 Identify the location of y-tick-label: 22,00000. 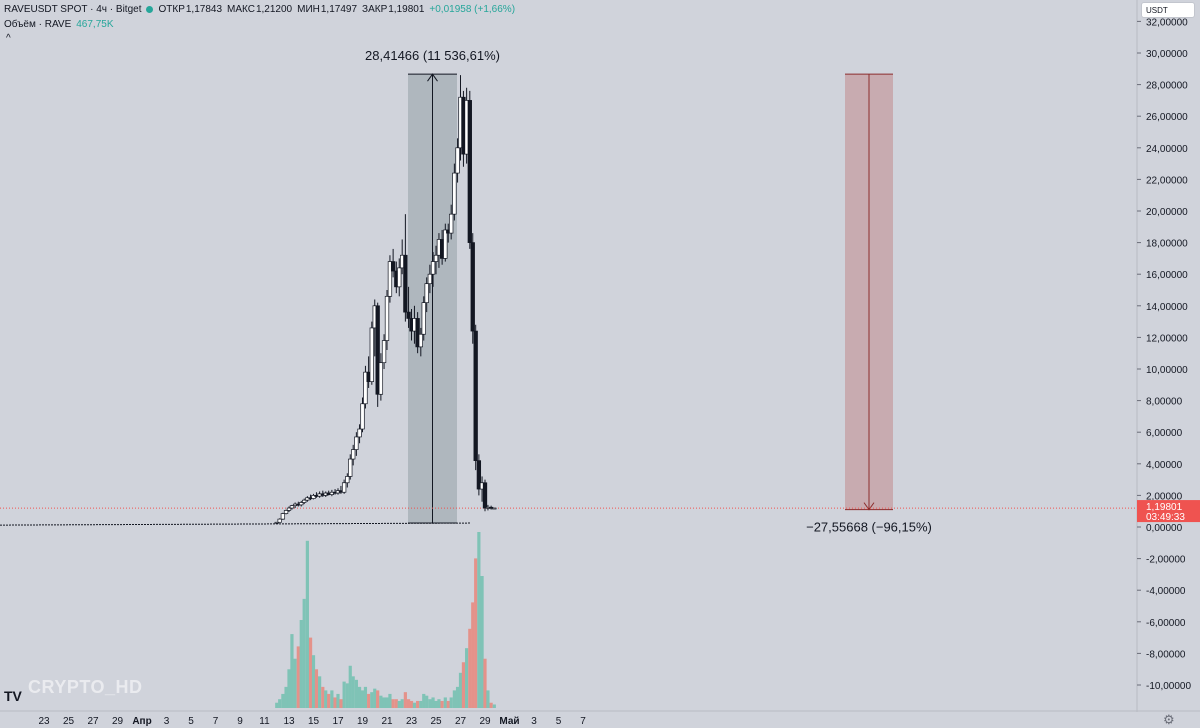
(1167, 180).